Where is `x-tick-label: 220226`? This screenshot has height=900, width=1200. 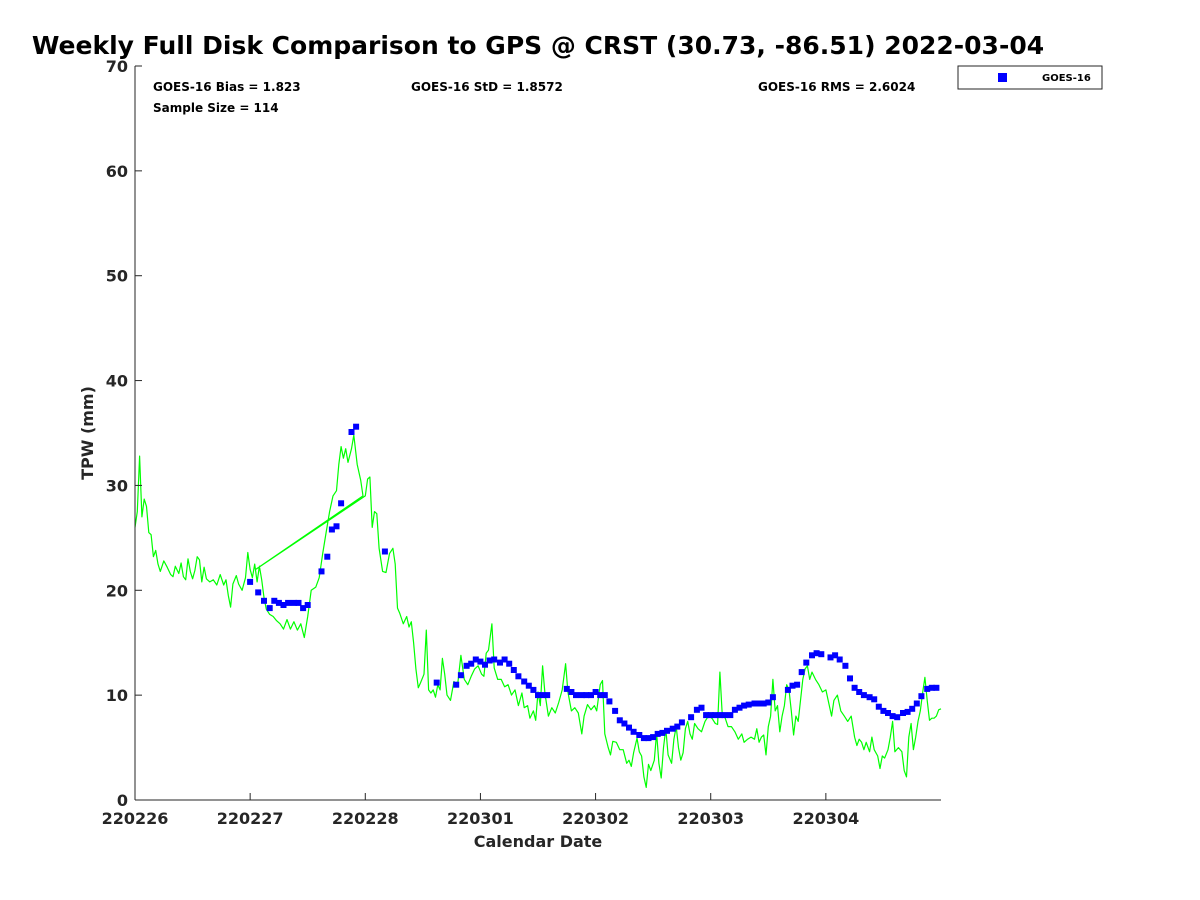
x-tick-label: 220226 is located at coordinates (135, 818).